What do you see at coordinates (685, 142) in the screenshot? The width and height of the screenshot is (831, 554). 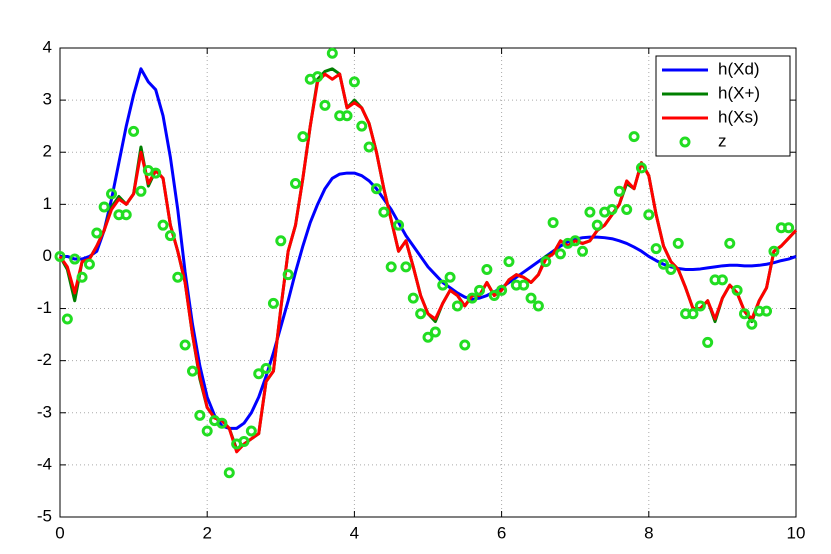 I see `legend-swatch` at bounding box center [685, 142].